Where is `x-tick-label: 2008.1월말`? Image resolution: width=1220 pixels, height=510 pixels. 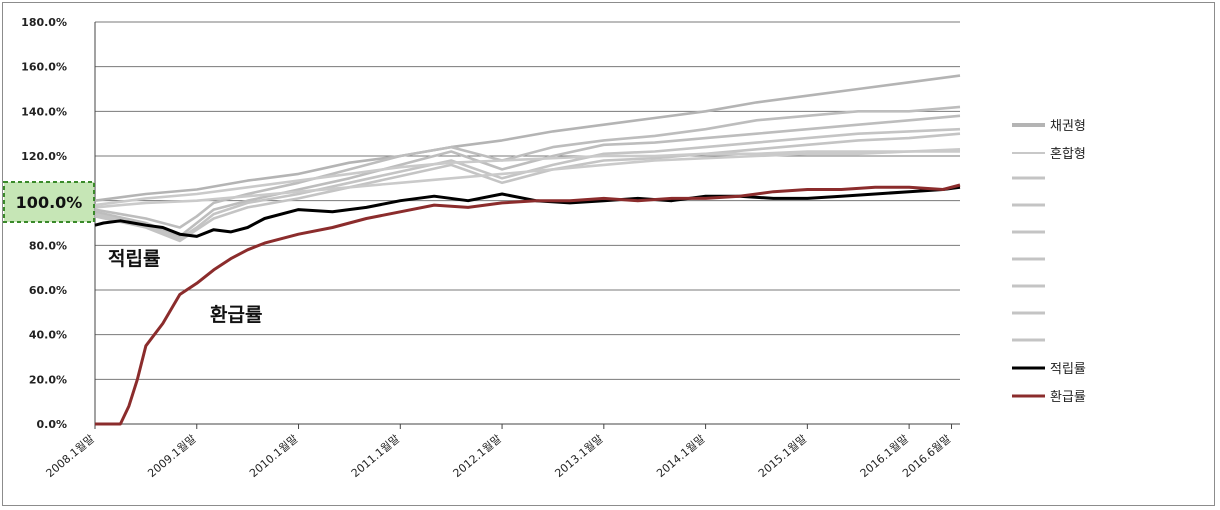
x-tick-label: 2008.1월말 is located at coordinates (70, 456).